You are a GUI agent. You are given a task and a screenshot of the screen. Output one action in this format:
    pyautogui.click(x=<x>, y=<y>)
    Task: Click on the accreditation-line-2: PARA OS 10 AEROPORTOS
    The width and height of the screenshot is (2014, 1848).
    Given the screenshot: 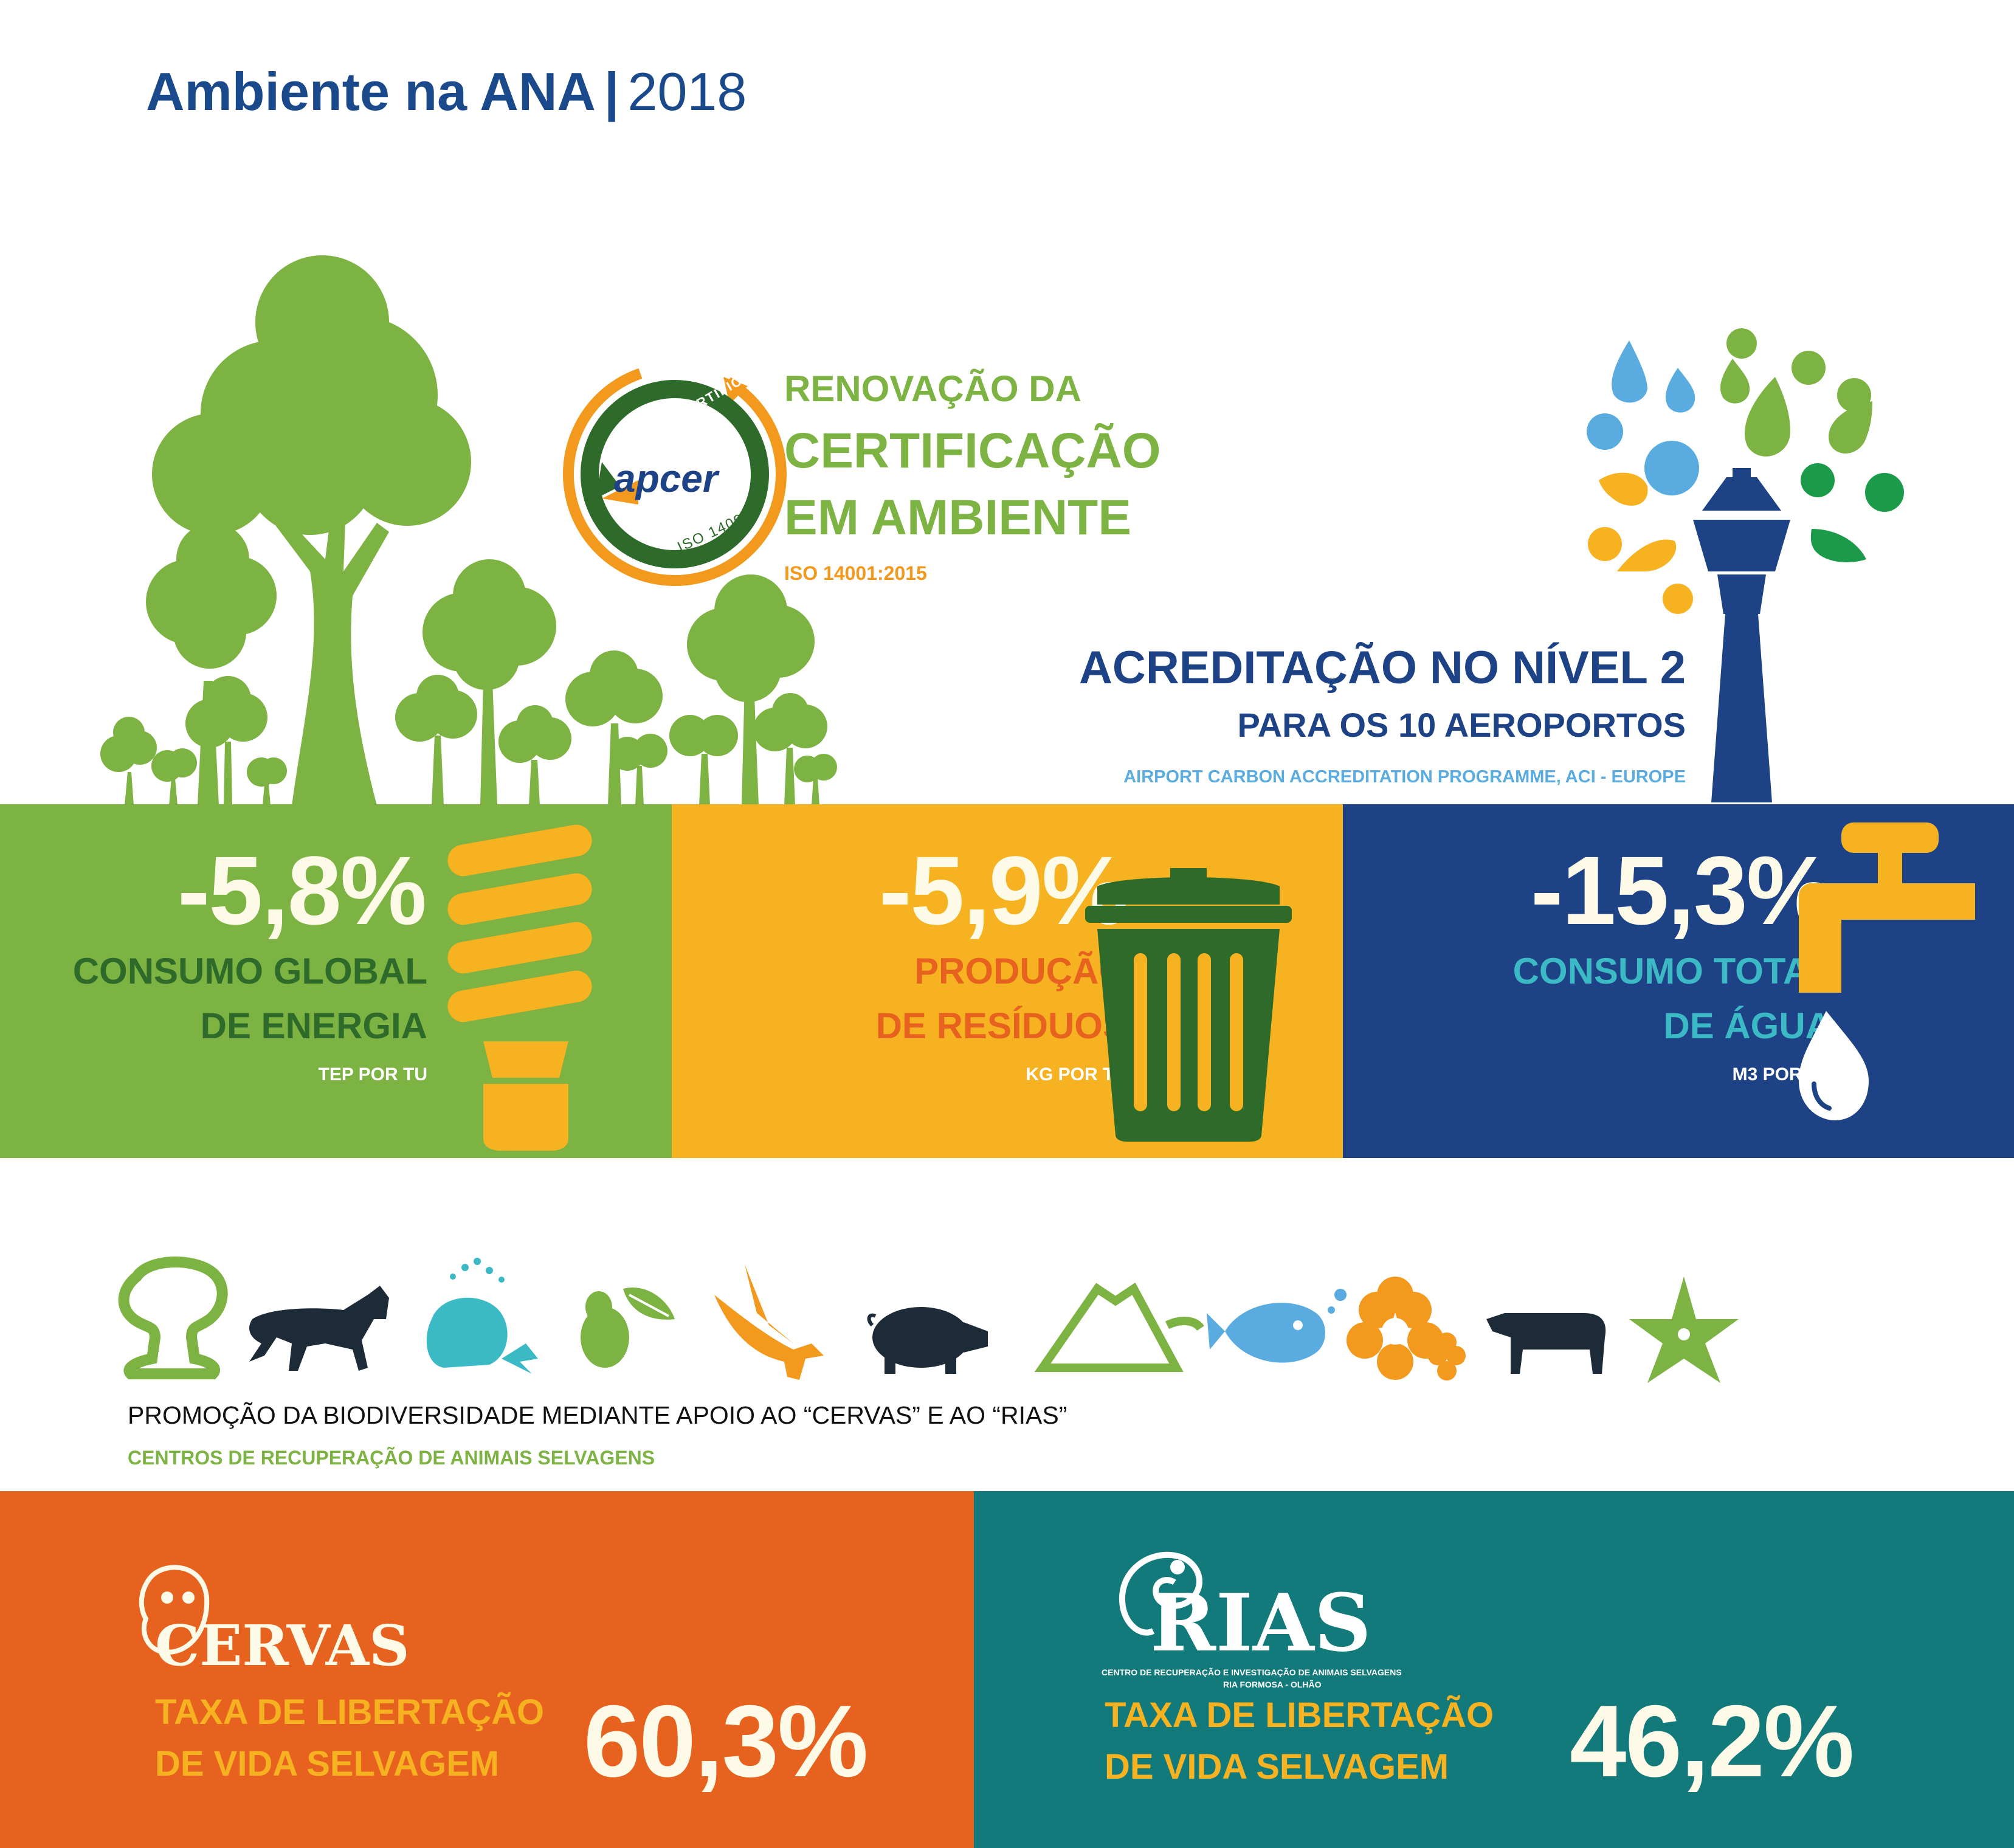 What is the action you would take?
    pyautogui.click(x=1461, y=725)
    